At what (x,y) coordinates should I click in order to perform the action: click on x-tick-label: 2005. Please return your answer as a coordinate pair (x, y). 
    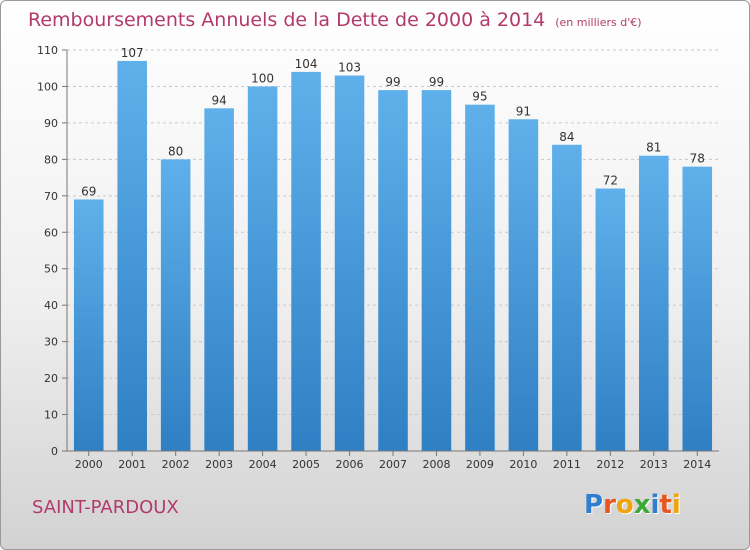
    Looking at the image, I should click on (306, 464).